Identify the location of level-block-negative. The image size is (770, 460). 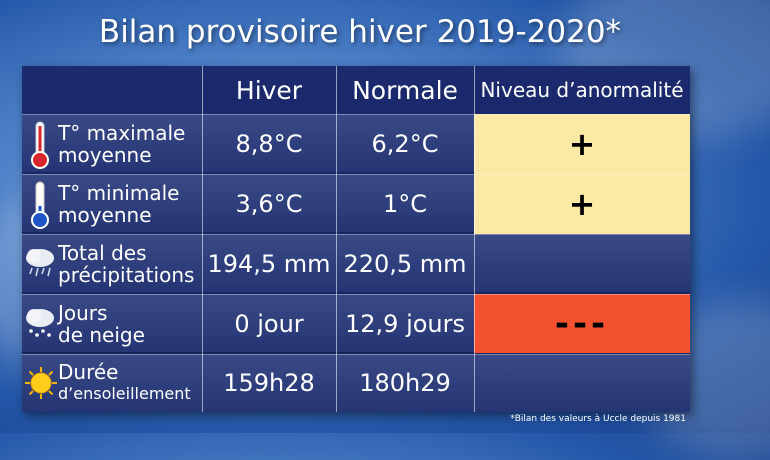
(582, 323).